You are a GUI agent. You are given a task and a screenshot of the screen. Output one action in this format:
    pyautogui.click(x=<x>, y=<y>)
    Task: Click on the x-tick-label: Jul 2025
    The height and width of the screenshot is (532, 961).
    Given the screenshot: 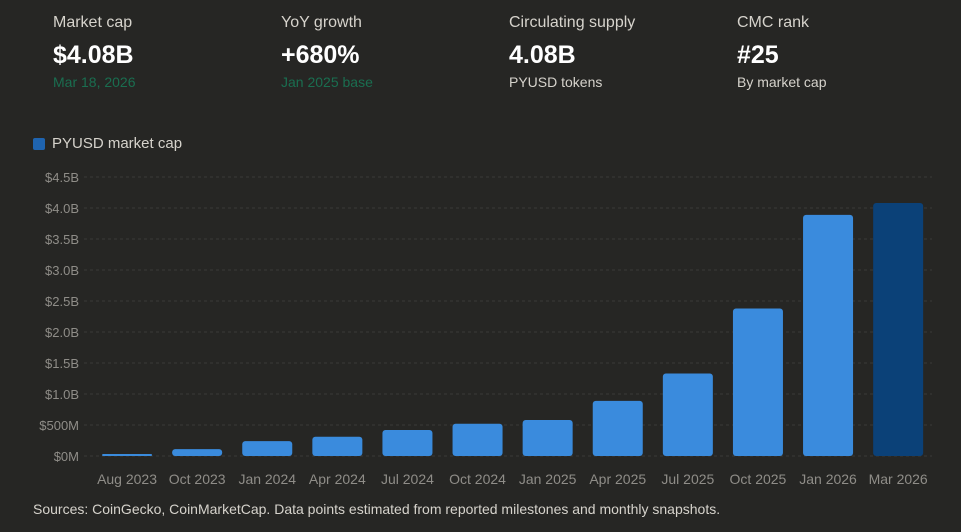 What is the action you would take?
    pyautogui.click(x=687, y=479)
    